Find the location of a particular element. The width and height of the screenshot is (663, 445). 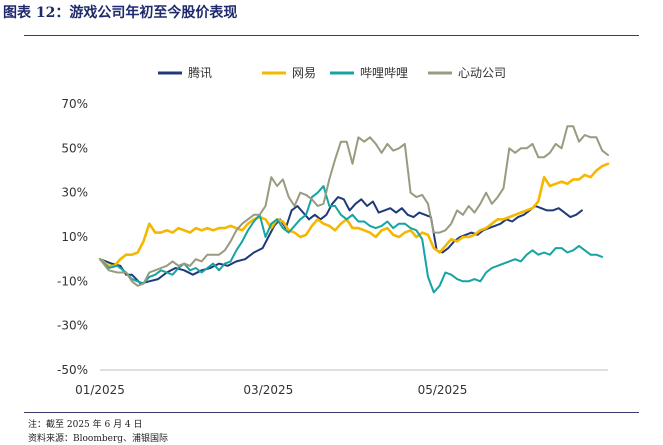

source-note: 资料来源：Bloomberg、浦银国际 is located at coordinates (98, 439).